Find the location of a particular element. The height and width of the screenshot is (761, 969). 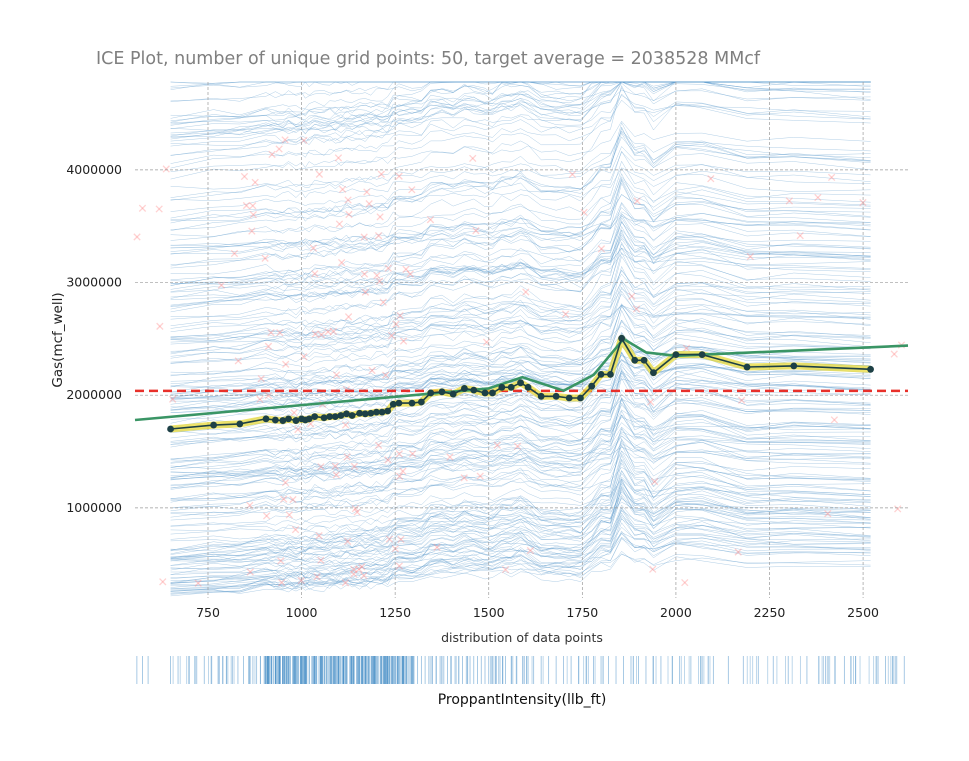

rug-plot-layer is located at coordinates (520, 670).